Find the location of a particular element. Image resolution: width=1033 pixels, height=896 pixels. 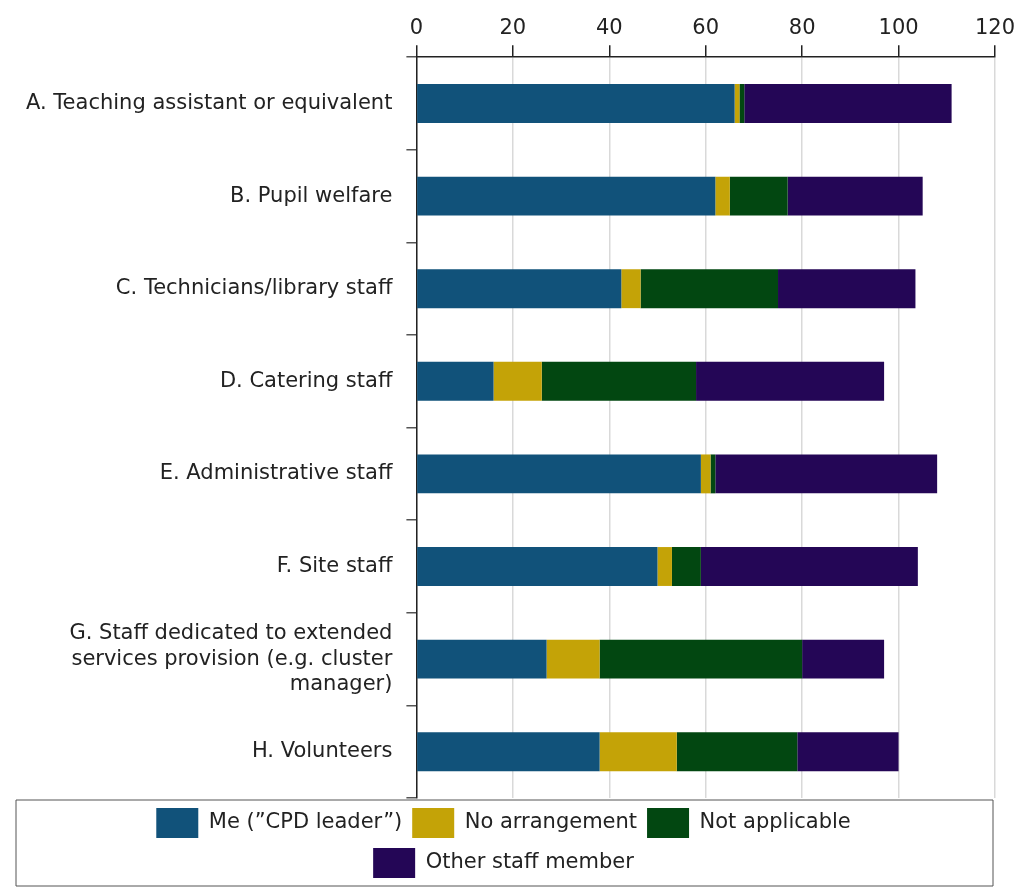

x-tick-label: 60 is located at coordinates (706, 27).